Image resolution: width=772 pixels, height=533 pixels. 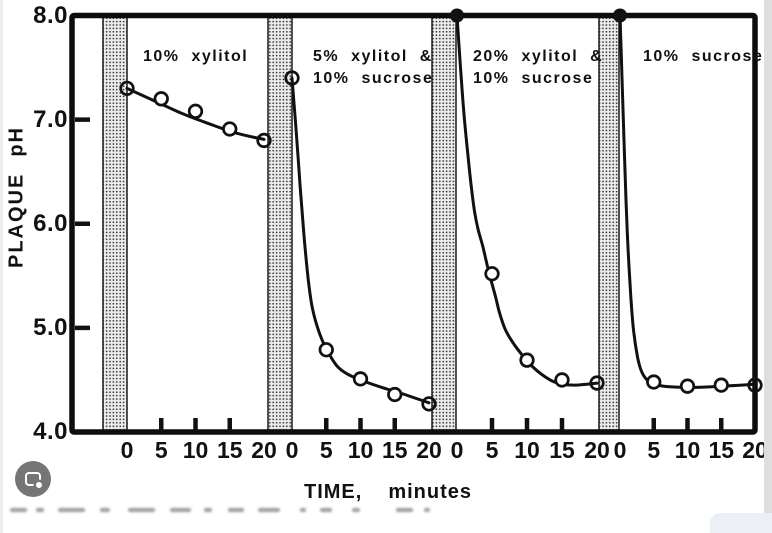 What do you see at coordinates (373, 56) in the screenshot?
I see `panel-label-line: 5% xylitol &` at bounding box center [373, 56].